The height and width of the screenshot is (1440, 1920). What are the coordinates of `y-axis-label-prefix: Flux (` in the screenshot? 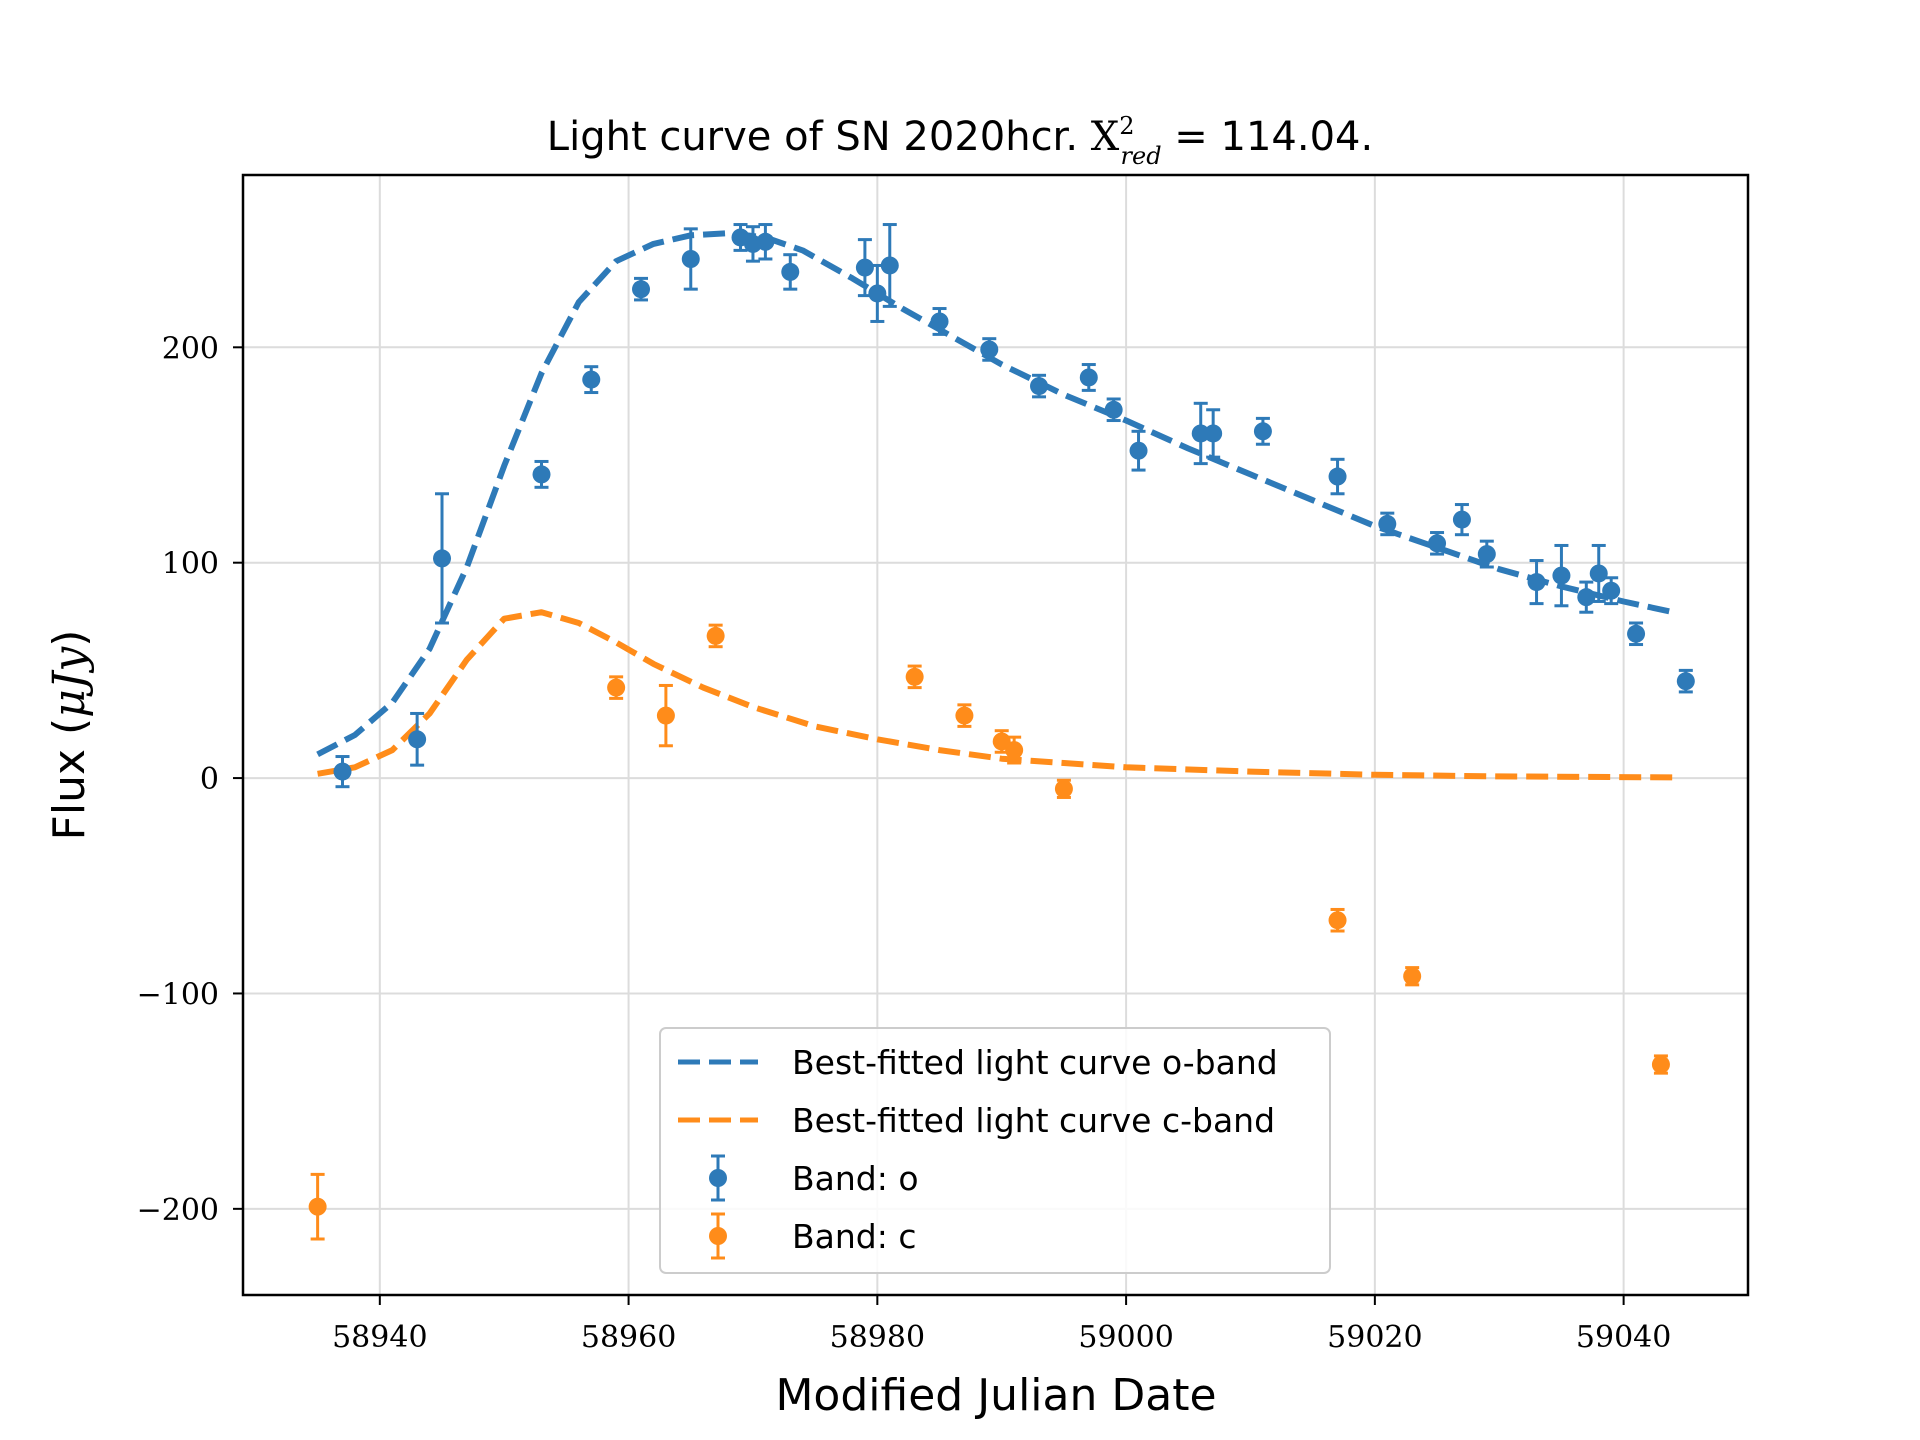 It's located at (69, 779).